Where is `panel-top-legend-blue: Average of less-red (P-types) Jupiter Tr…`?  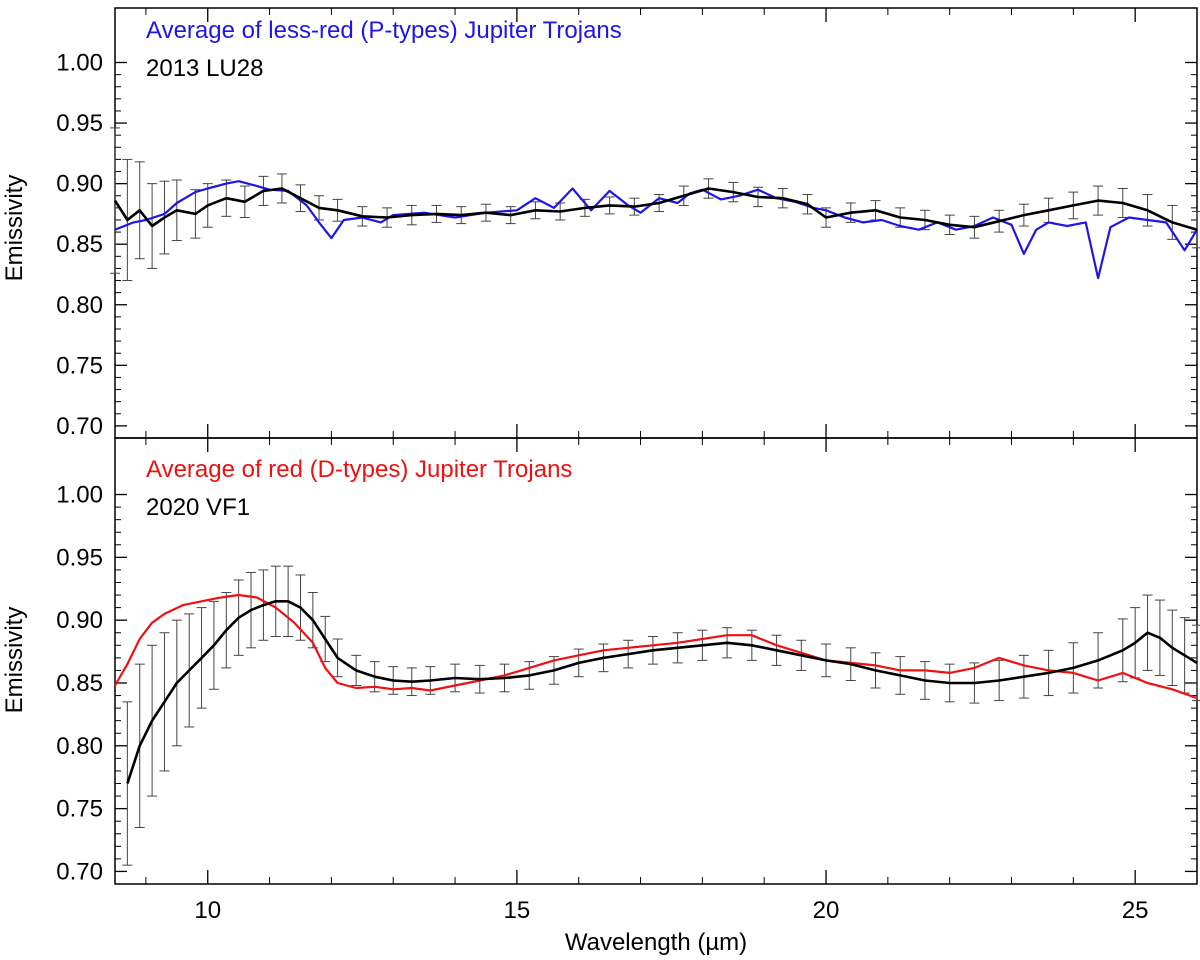
panel-top-legend-blue: Average of less-red (P-types) Jupiter Tr… is located at coordinates (384, 30).